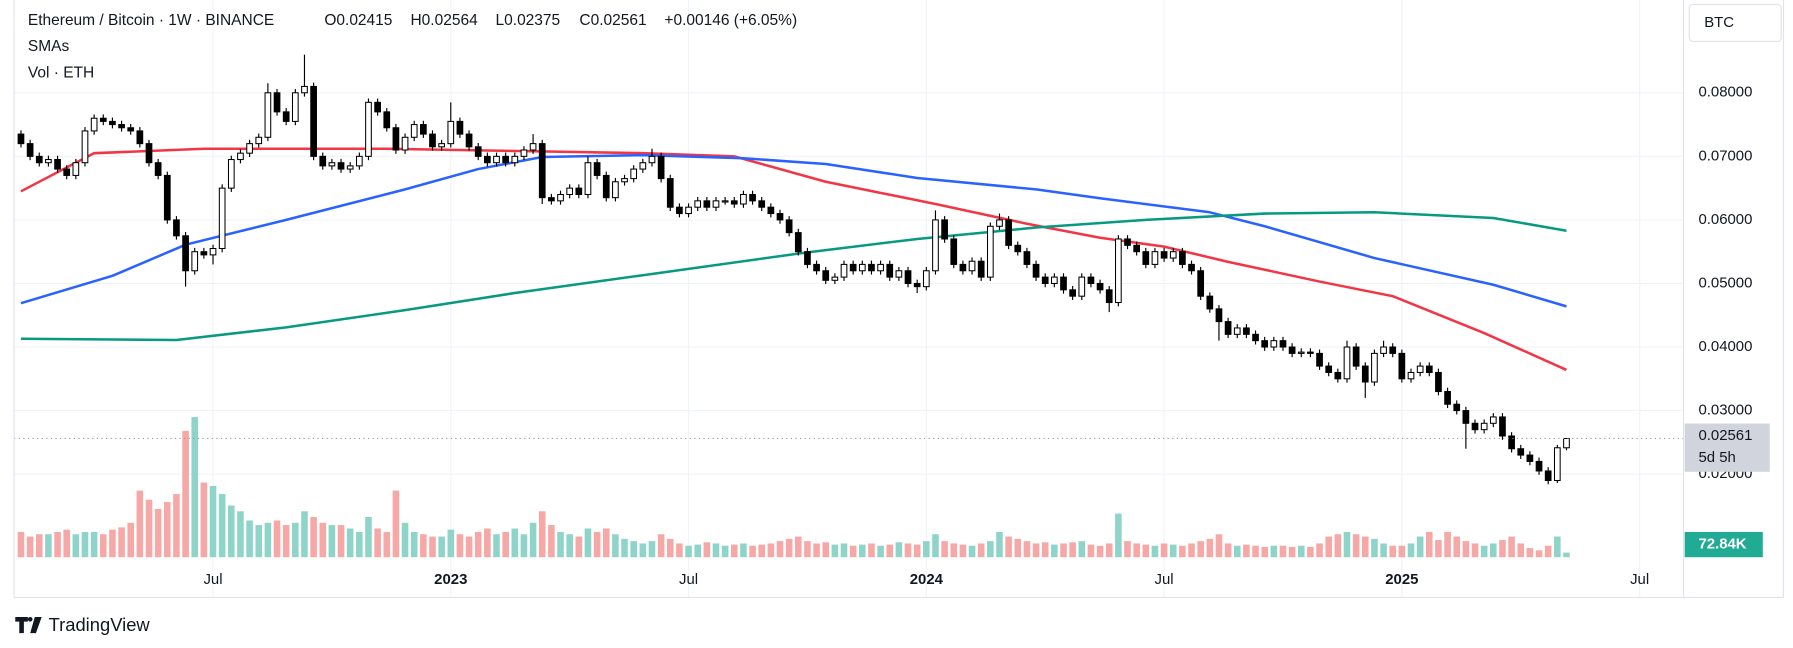 The image size is (1793, 648). What do you see at coordinates (927, 579) in the screenshot?
I see `x-tick-label: 2024` at bounding box center [927, 579].